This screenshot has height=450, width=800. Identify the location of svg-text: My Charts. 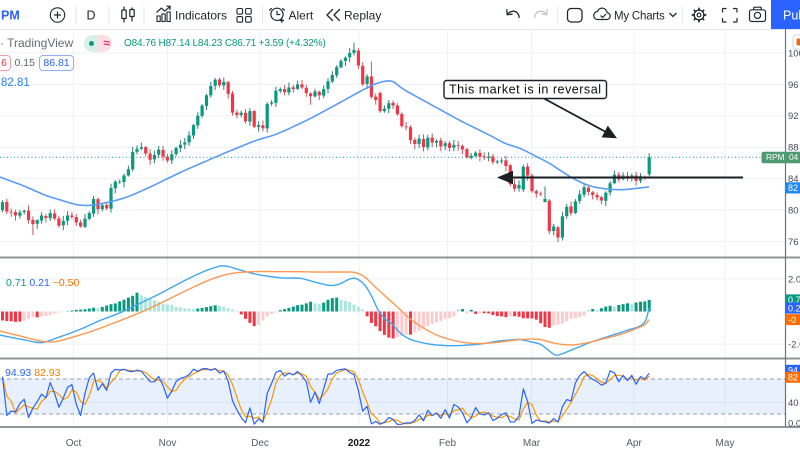
(639, 17).